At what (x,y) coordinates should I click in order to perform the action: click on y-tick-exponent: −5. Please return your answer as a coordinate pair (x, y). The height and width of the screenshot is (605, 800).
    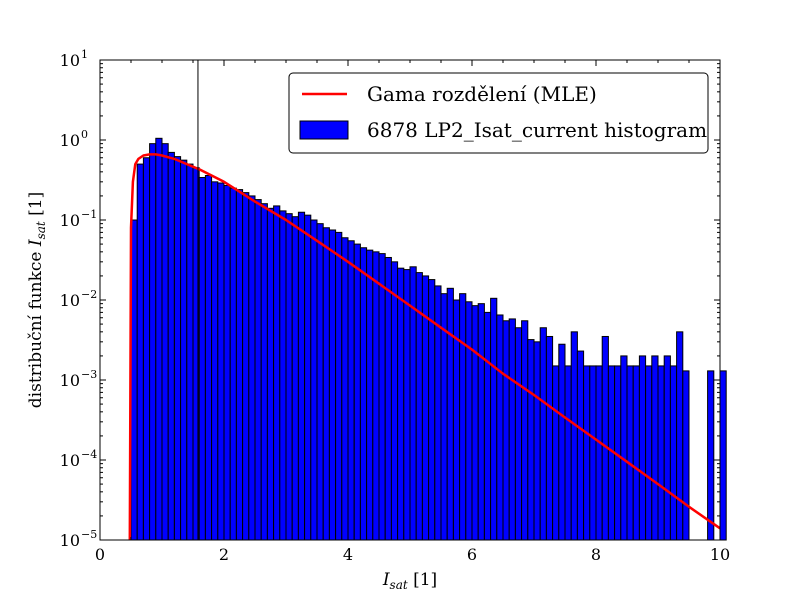
    Looking at the image, I should click on (89, 534).